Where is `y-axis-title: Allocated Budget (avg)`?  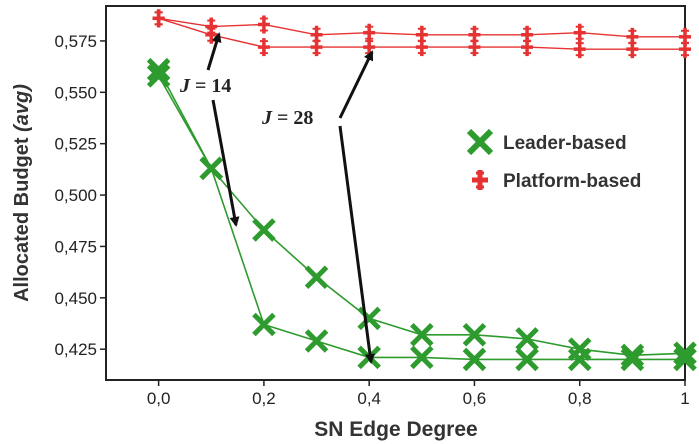 y-axis-title: Allocated Budget (avg) is located at coordinates (22, 193).